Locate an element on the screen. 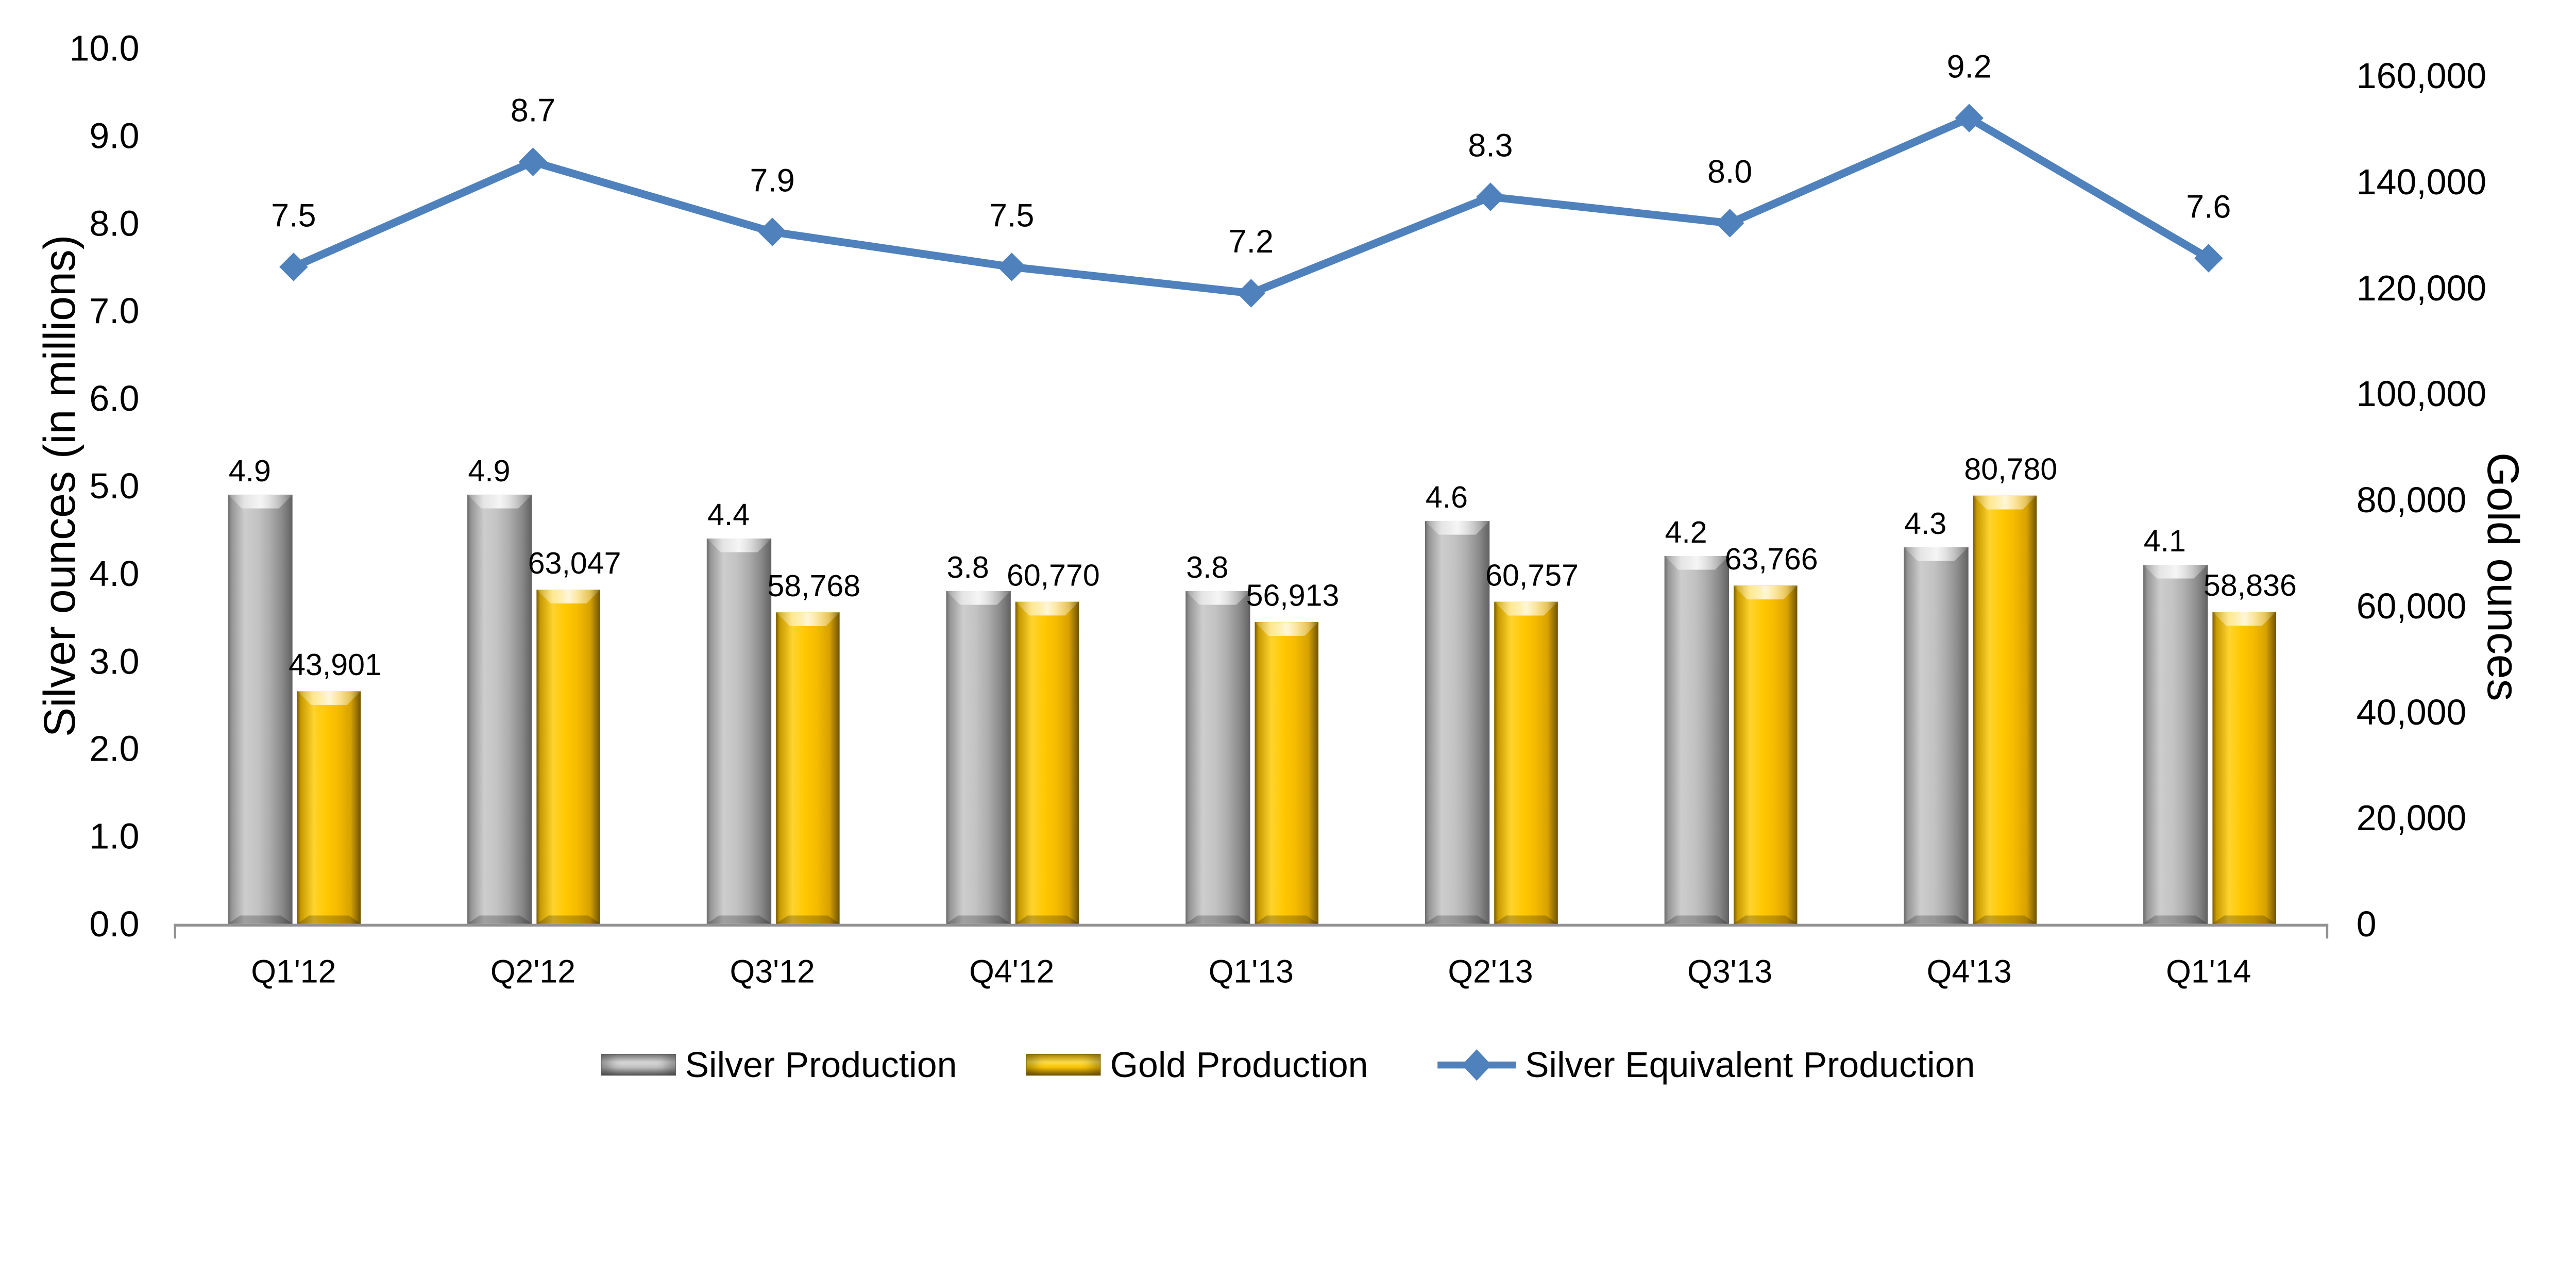  right-axis-tick: 140,000 is located at coordinates (2421, 182).